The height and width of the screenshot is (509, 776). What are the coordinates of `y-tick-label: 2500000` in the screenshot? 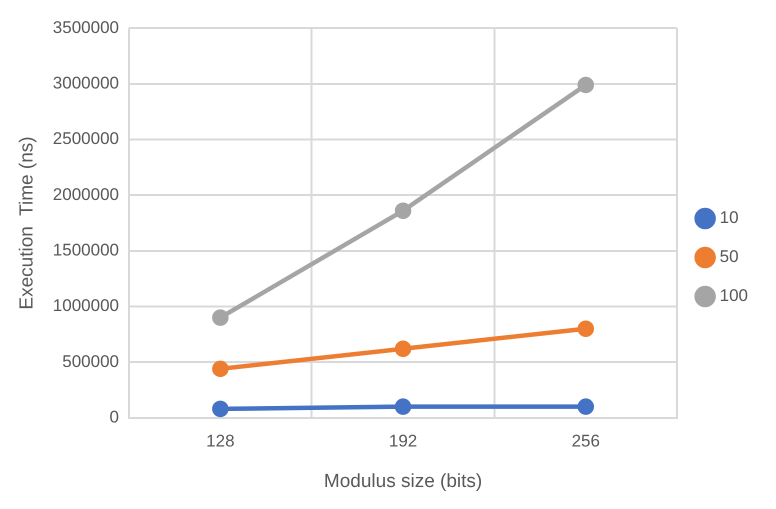 It's located at (85, 138).